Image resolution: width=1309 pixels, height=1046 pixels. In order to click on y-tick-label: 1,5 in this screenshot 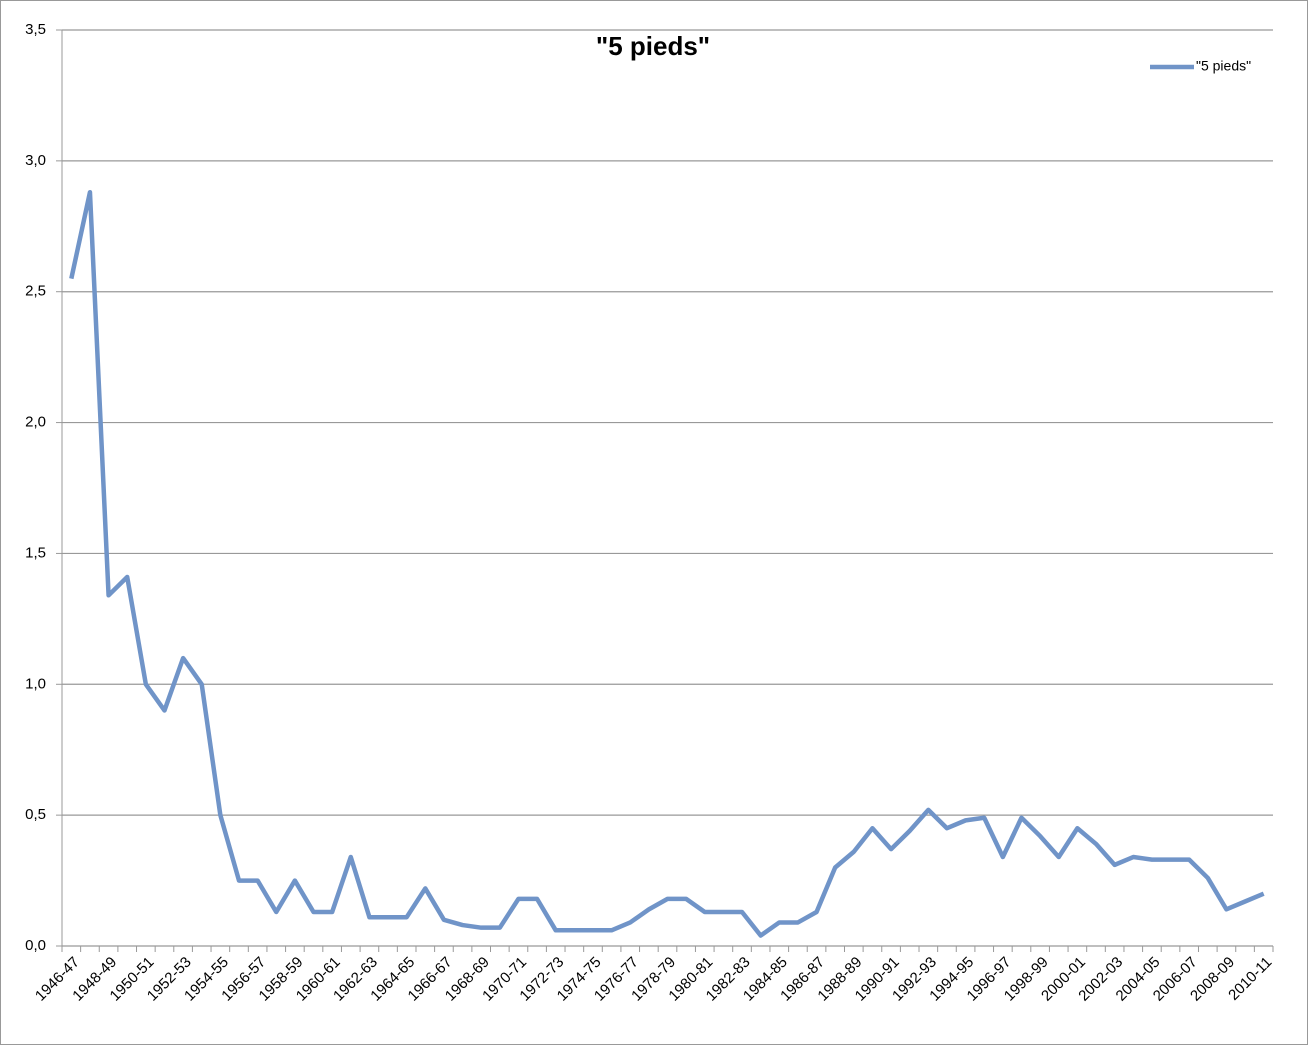, I will do `click(35, 552)`.